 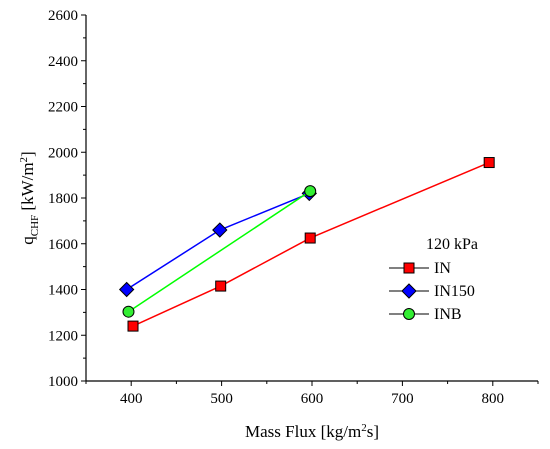 What do you see at coordinates (63, 199) in the screenshot?
I see `y-tick-label: 1800` at bounding box center [63, 199].